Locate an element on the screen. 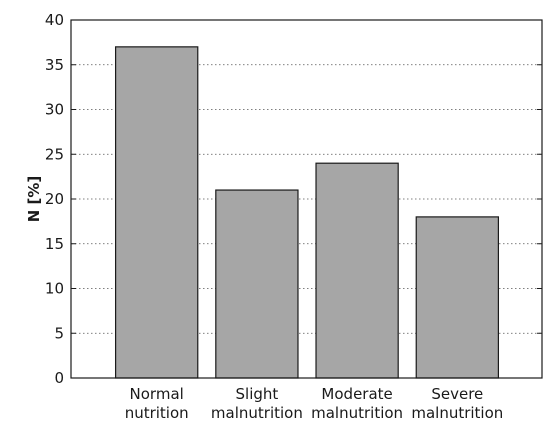  x-tick-label-line: Moderate is located at coordinates (356, 394).